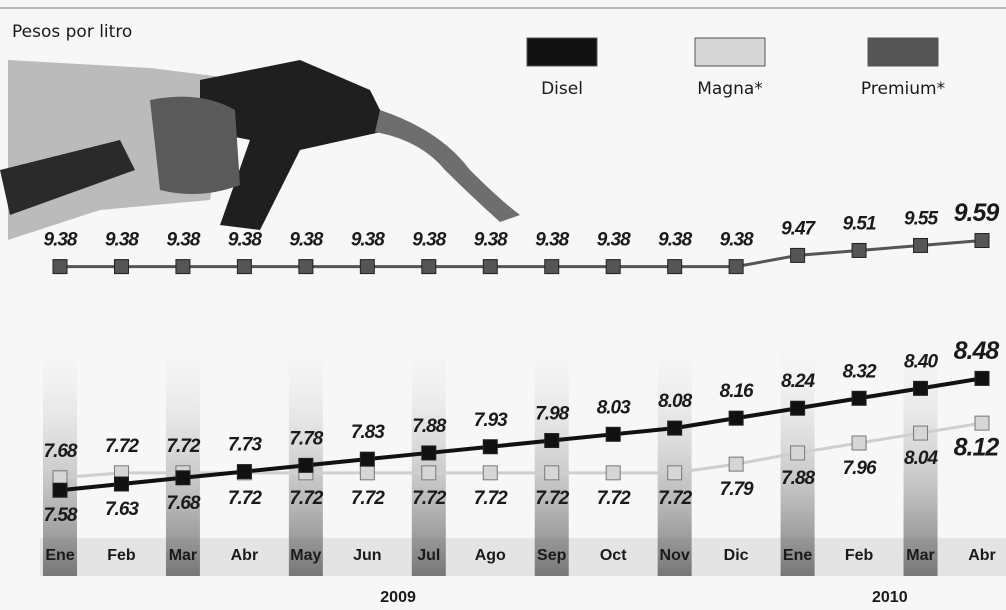  What do you see at coordinates (921, 218) in the screenshot?
I see `data-label: 9.55` at bounding box center [921, 218].